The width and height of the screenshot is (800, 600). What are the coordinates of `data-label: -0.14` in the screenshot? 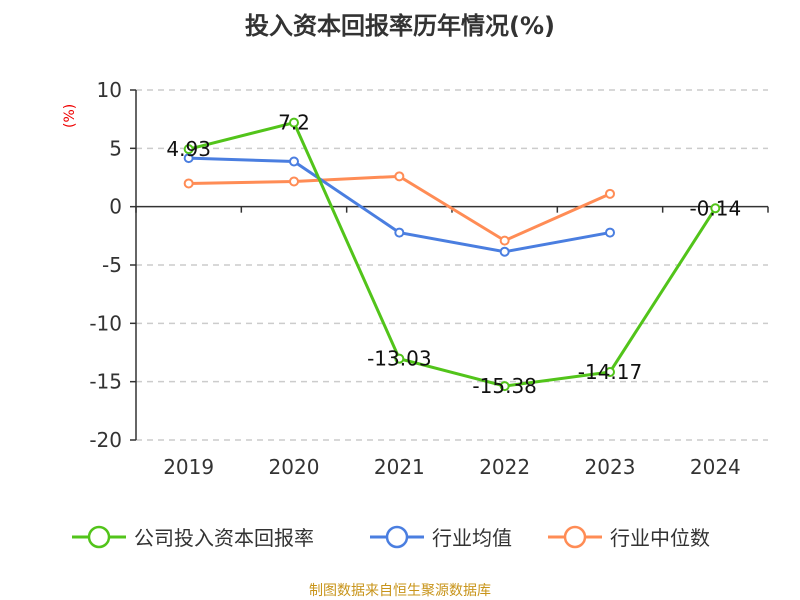 It's located at (715, 208).